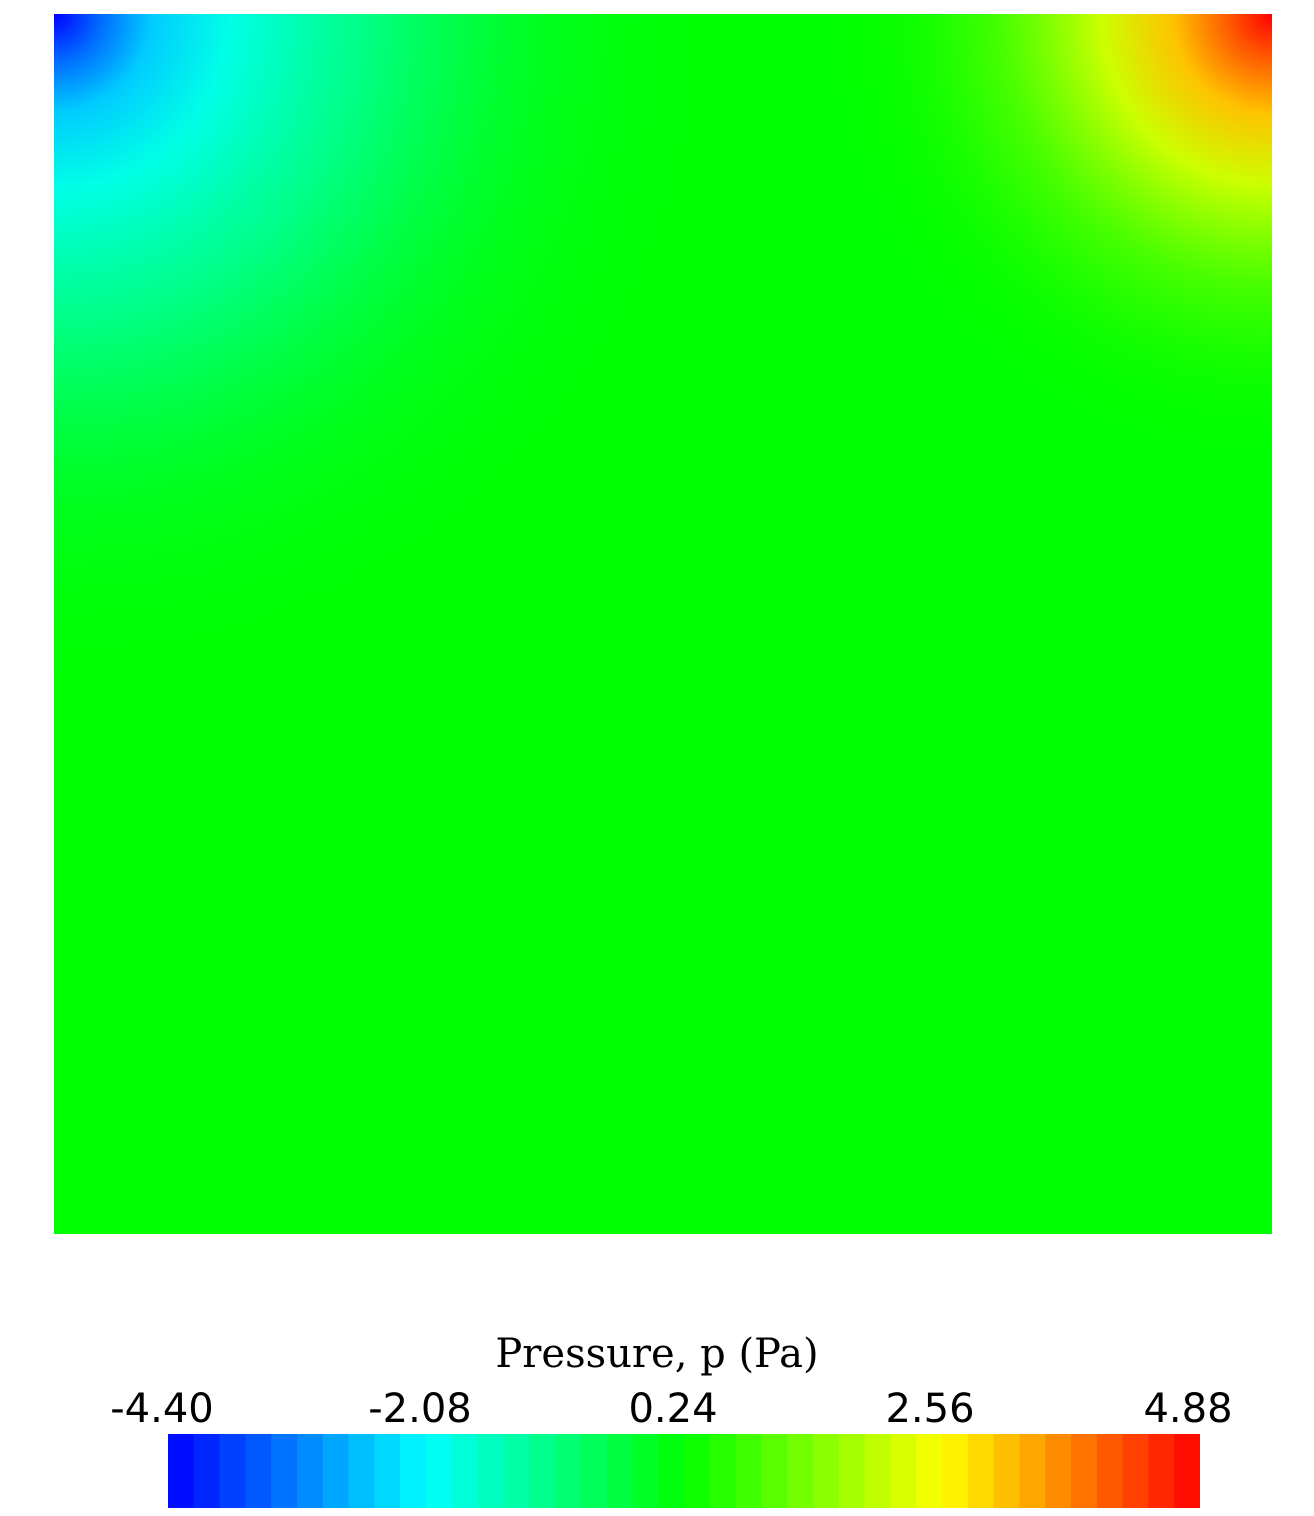 This screenshot has width=1314, height=1516. I want to click on colorbar-title: Pressure, p (Pa), so click(657, 1354).